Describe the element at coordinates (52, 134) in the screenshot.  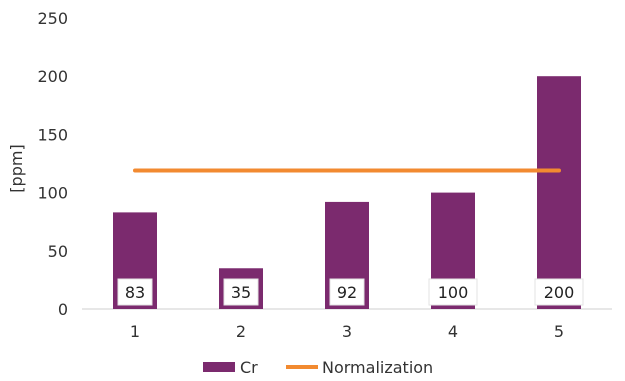
I see `y-tick-label: 150` at that location.